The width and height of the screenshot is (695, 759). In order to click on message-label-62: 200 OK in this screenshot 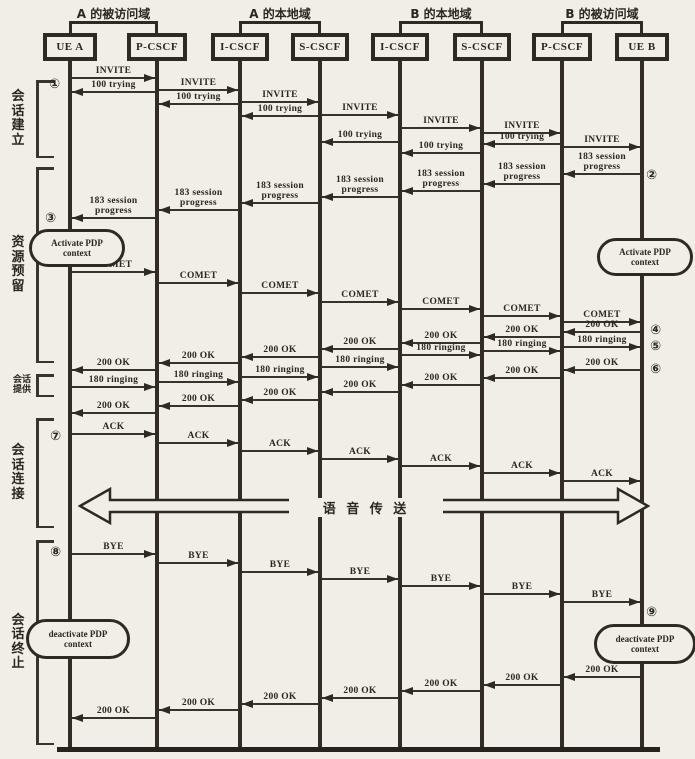, I will do `click(602, 670)`.